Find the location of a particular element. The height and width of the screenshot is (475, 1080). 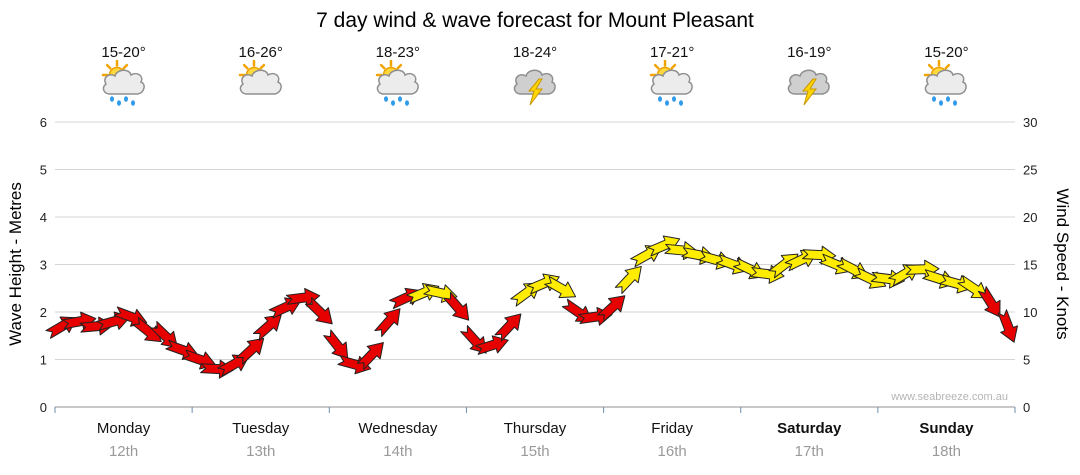

temperature-range: 17-21° is located at coordinates (672, 52).